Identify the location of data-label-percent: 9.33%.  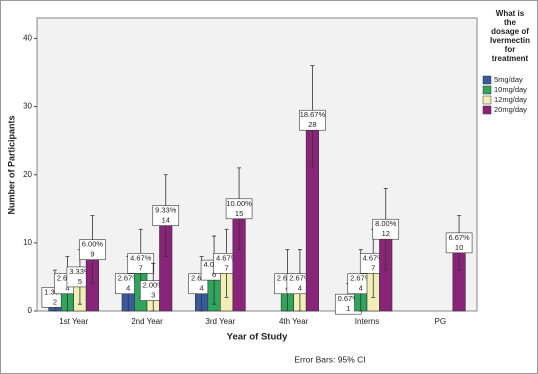
(166, 210).